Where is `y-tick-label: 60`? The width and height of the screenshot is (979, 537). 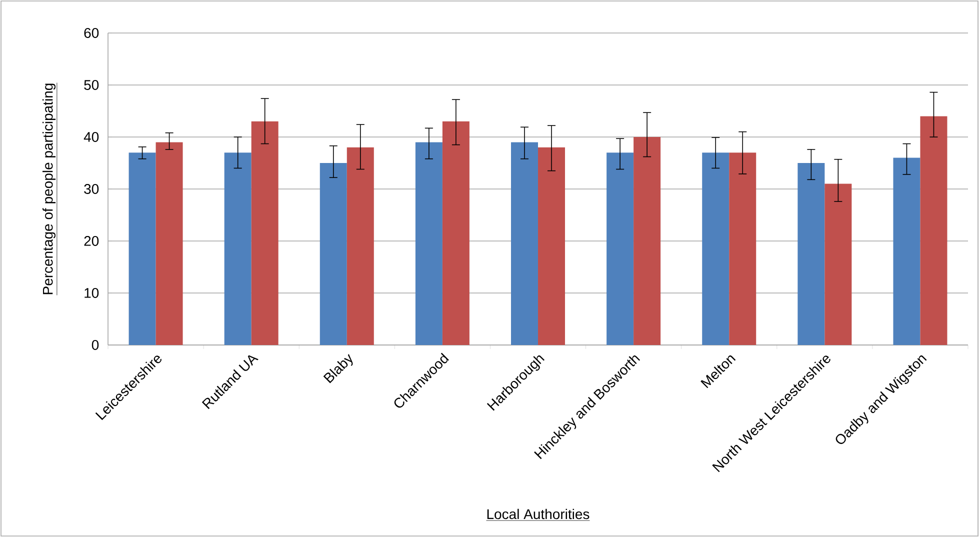 y-tick-label: 60 is located at coordinates (91, 33).